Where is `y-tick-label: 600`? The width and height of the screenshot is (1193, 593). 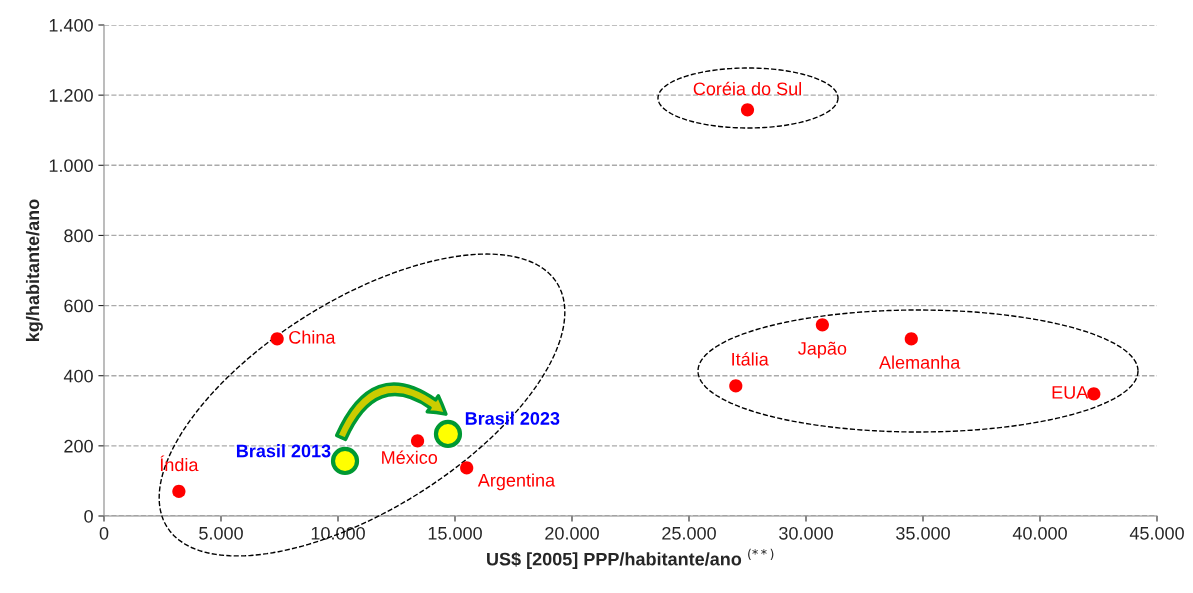 y-tick-label: 600 is located at coordinates (78, 306).